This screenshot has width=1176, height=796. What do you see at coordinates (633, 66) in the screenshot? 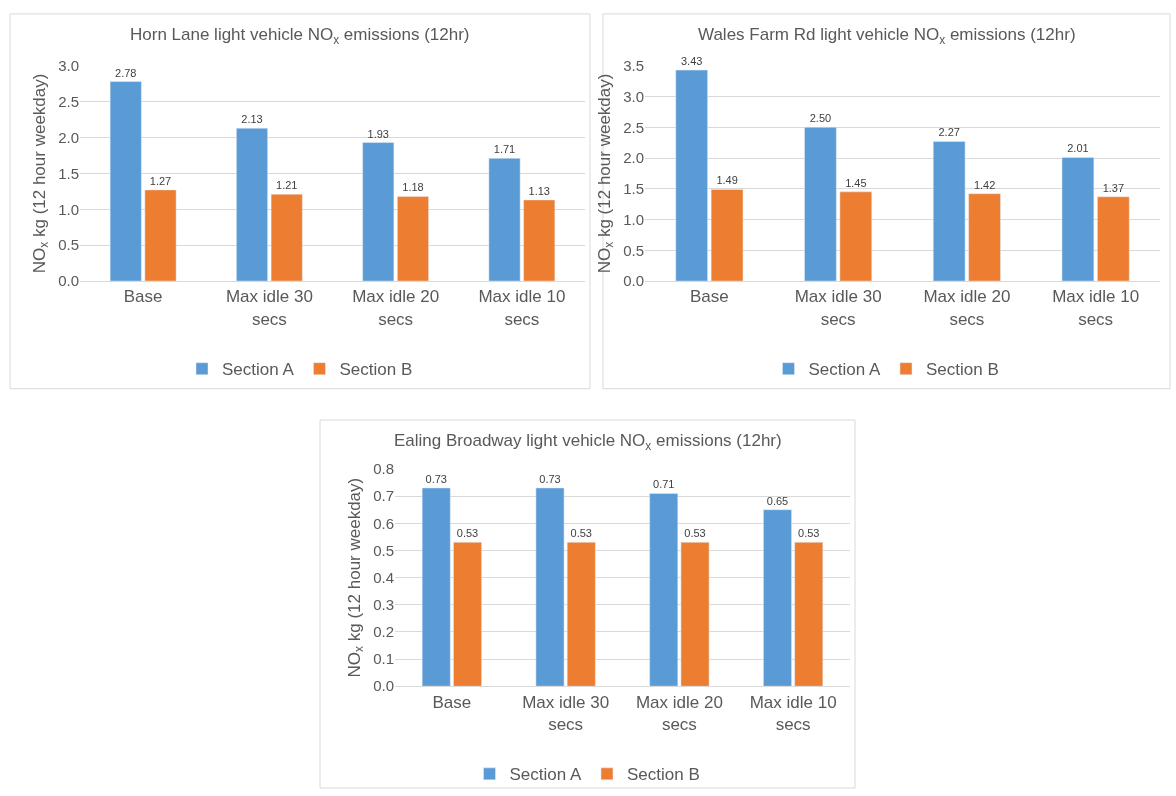
I see `y-tick-label: 3.5` at bounding box center [633, 66].